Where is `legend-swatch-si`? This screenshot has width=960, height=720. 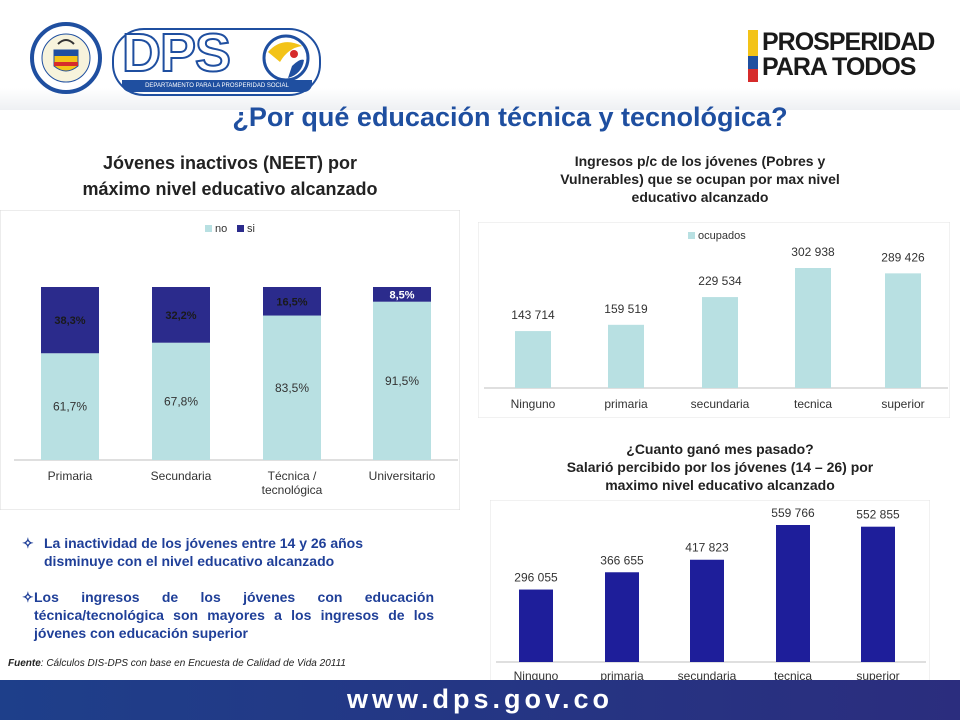
legend-swatch-si is located at coordinates (240, 228).